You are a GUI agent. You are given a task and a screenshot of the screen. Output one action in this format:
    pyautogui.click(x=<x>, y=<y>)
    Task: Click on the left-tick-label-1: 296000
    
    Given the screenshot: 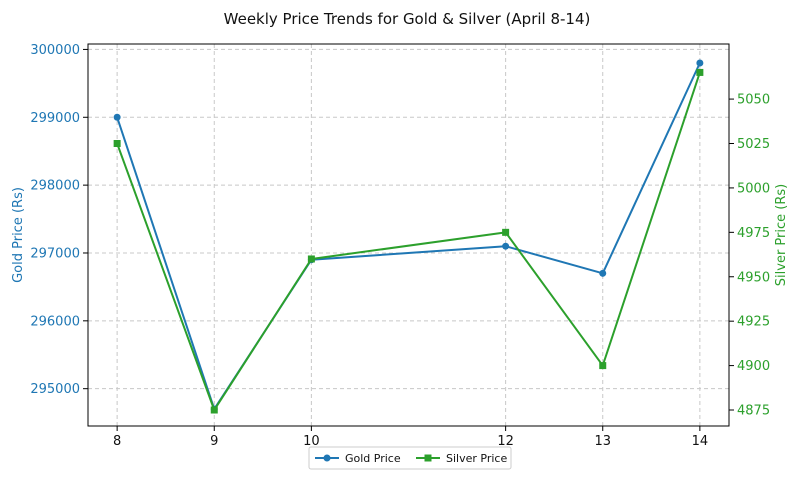 What is the action you would take?
    pyautogui.click(x=55, y=321)
    